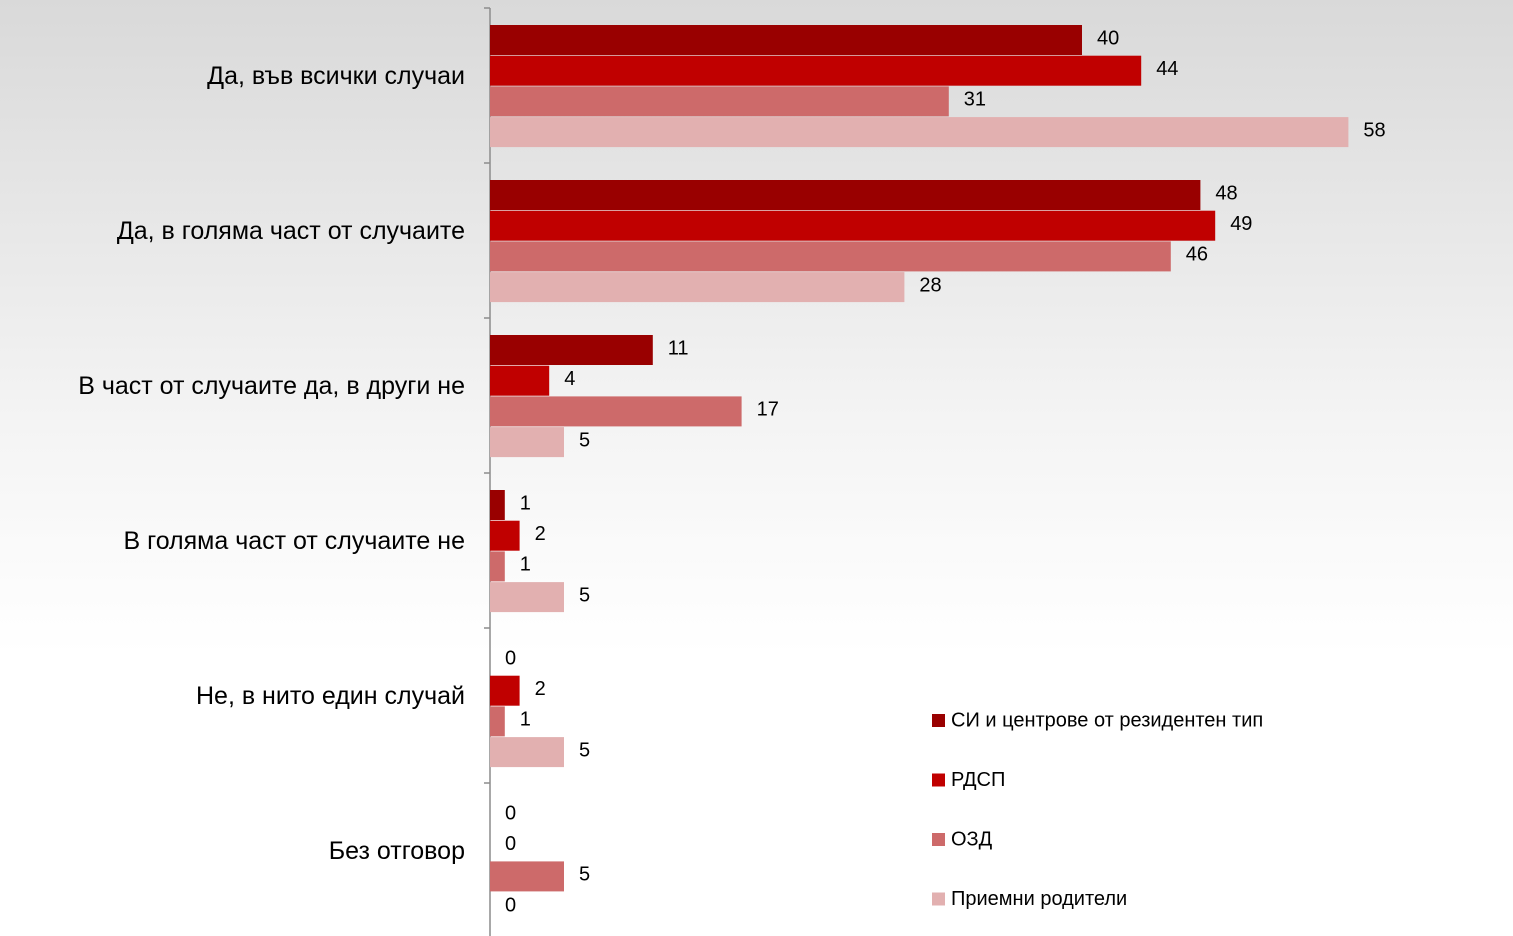  I want to click on legend-label: РДСП, so click(978, 780).